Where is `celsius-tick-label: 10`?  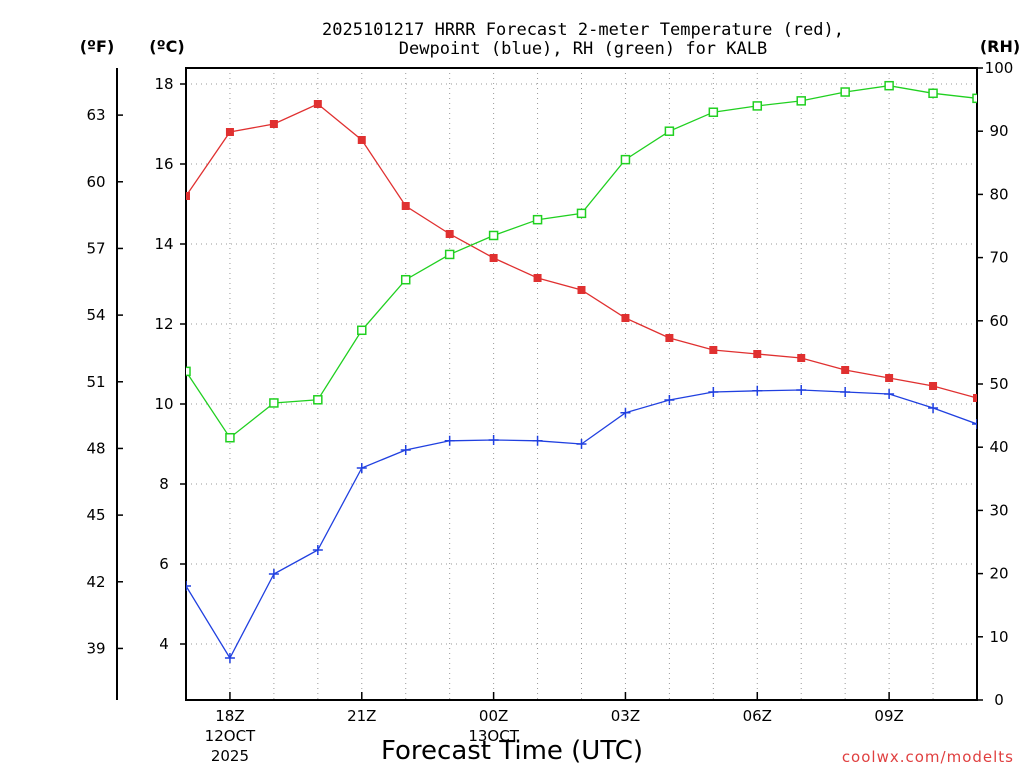
celsius-tick-label: 10 is located at coordinates (163, 404).